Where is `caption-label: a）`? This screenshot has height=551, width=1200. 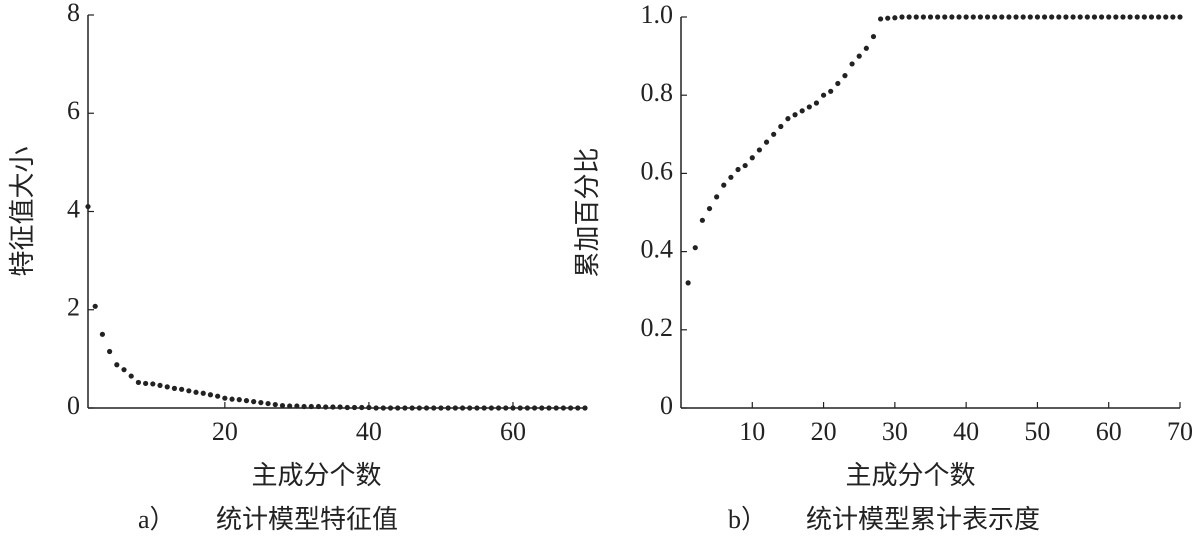 caption-label: a） is located at coordinates (157, 519).